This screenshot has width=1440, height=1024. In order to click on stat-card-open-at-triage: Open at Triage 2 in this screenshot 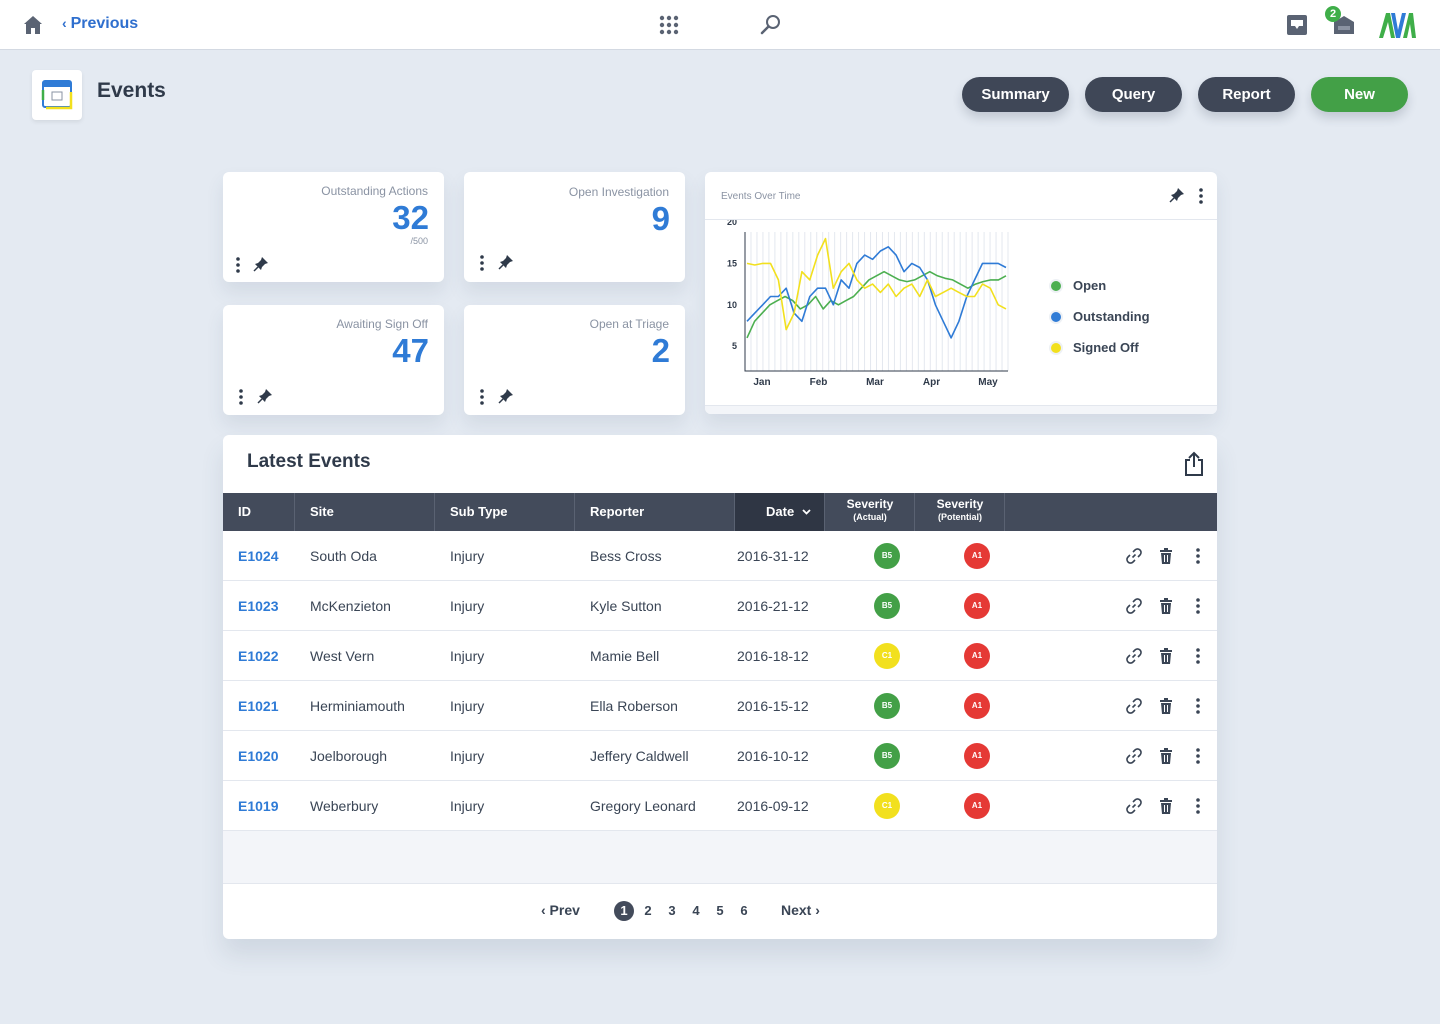, I will do `click(574, 360)`.